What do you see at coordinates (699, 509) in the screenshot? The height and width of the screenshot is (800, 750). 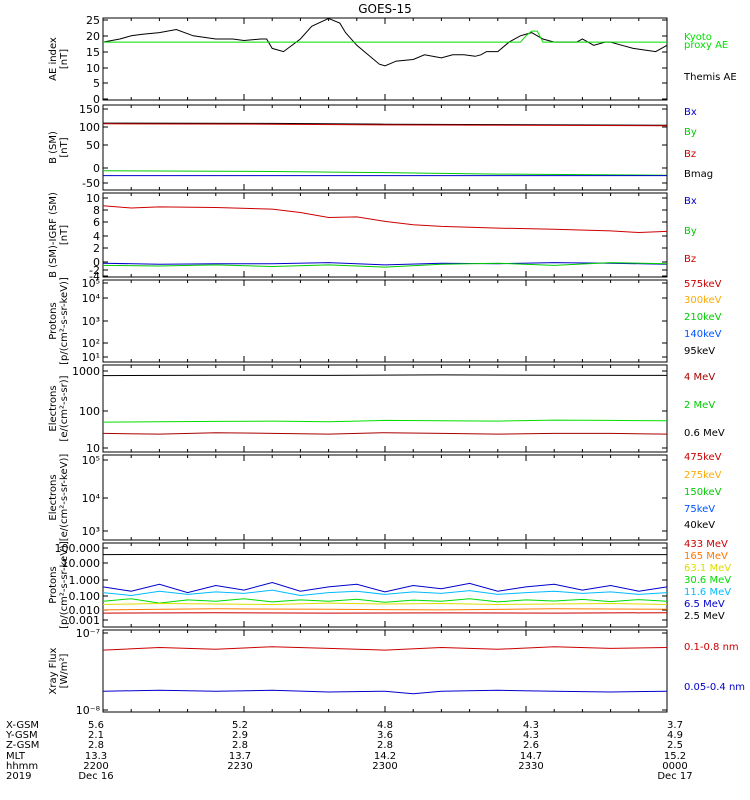 I see `legend-entry: 75keV` at bounding box center [699, 509].